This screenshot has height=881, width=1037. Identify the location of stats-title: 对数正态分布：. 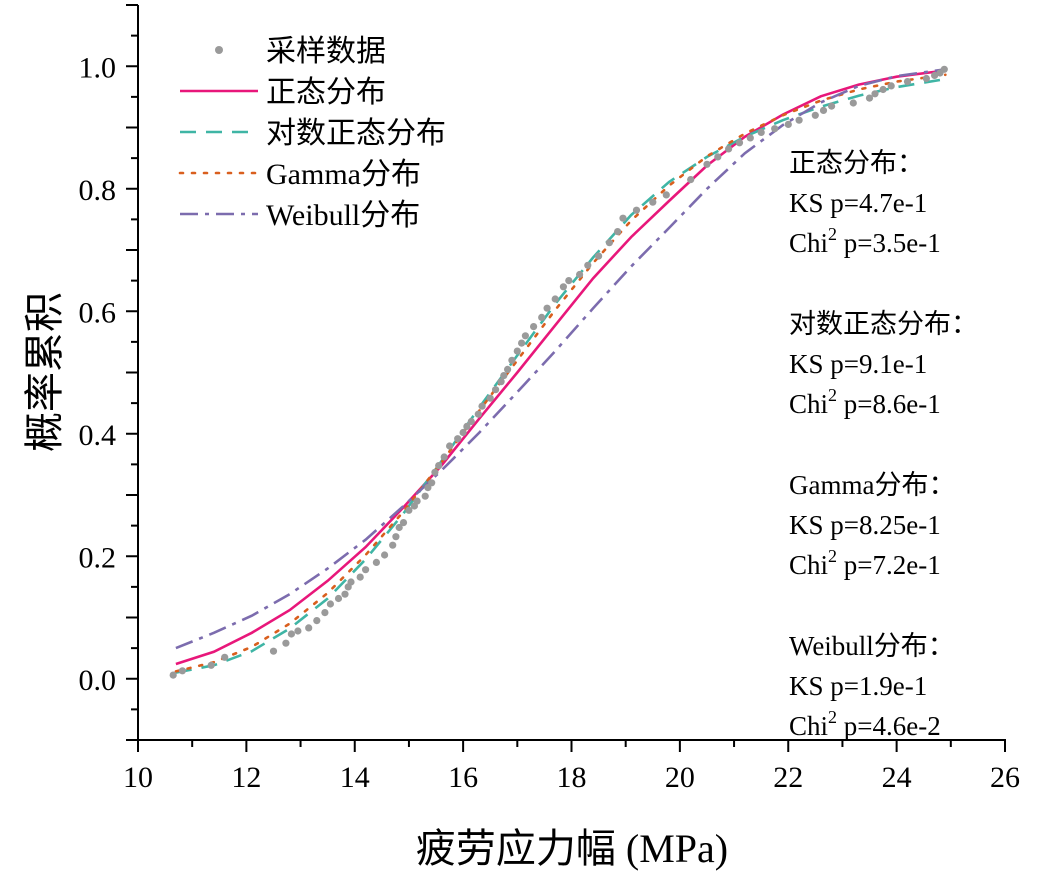
(883, 324).